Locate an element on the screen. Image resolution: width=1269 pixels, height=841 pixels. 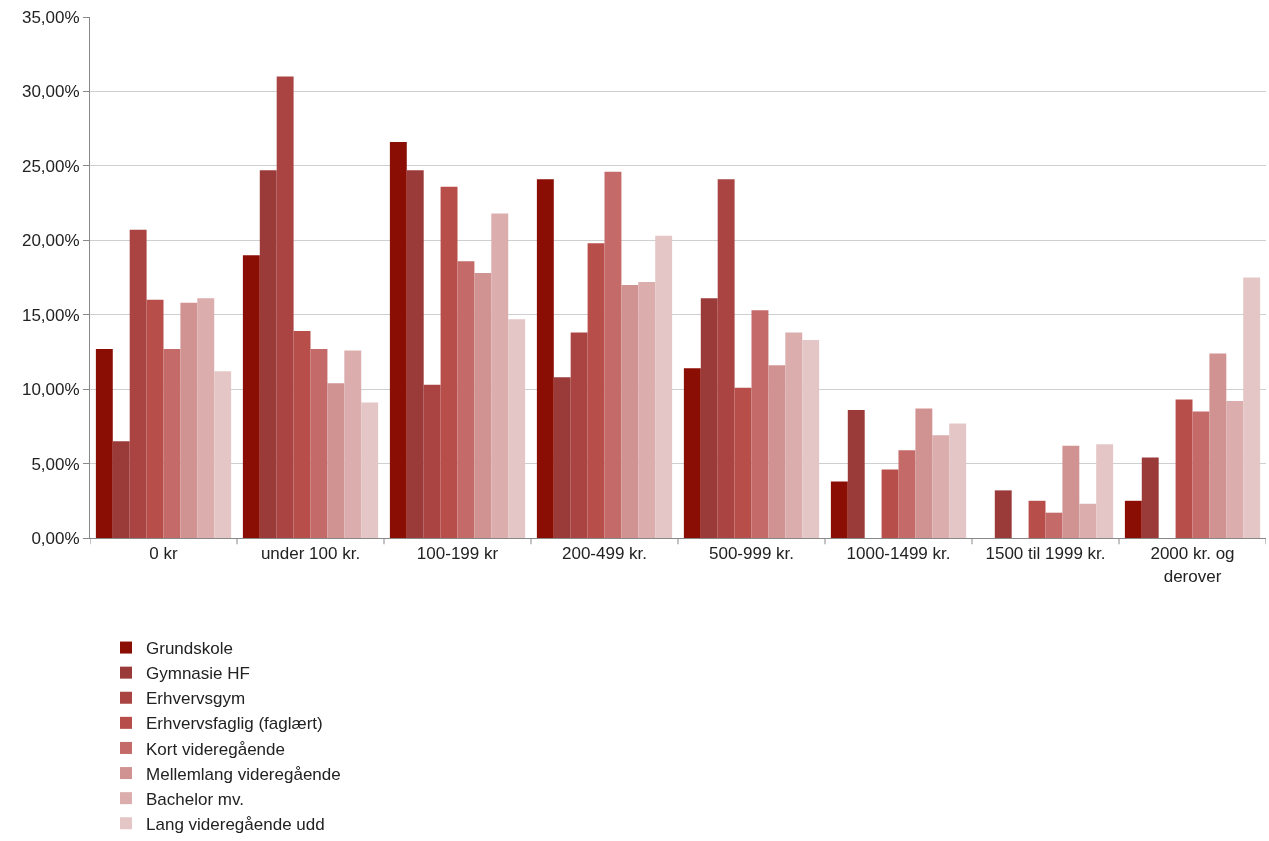
y-tick-label: 0,00% is located at coordinates (55, 538).